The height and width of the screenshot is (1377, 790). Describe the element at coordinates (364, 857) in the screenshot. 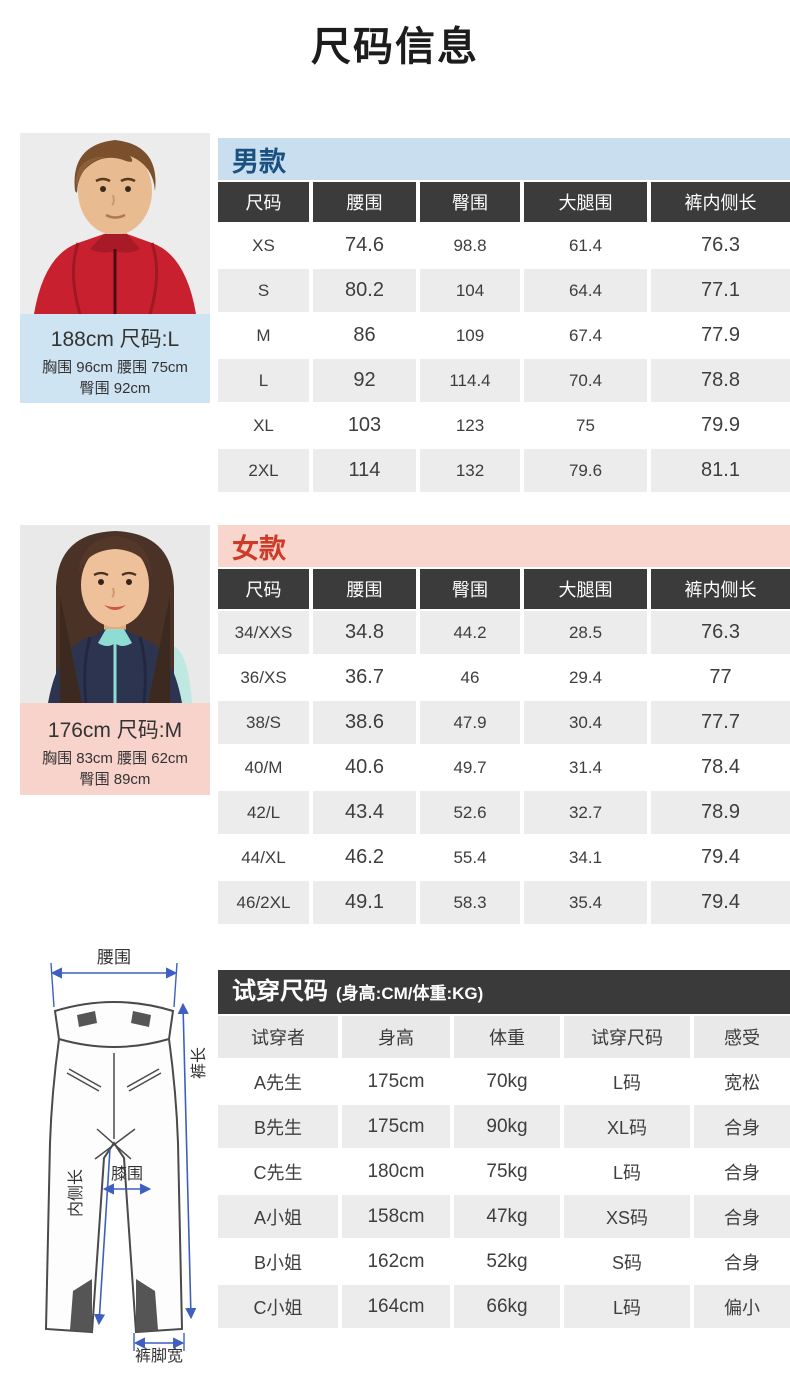

I see `table-cell: 46.2` at that location.